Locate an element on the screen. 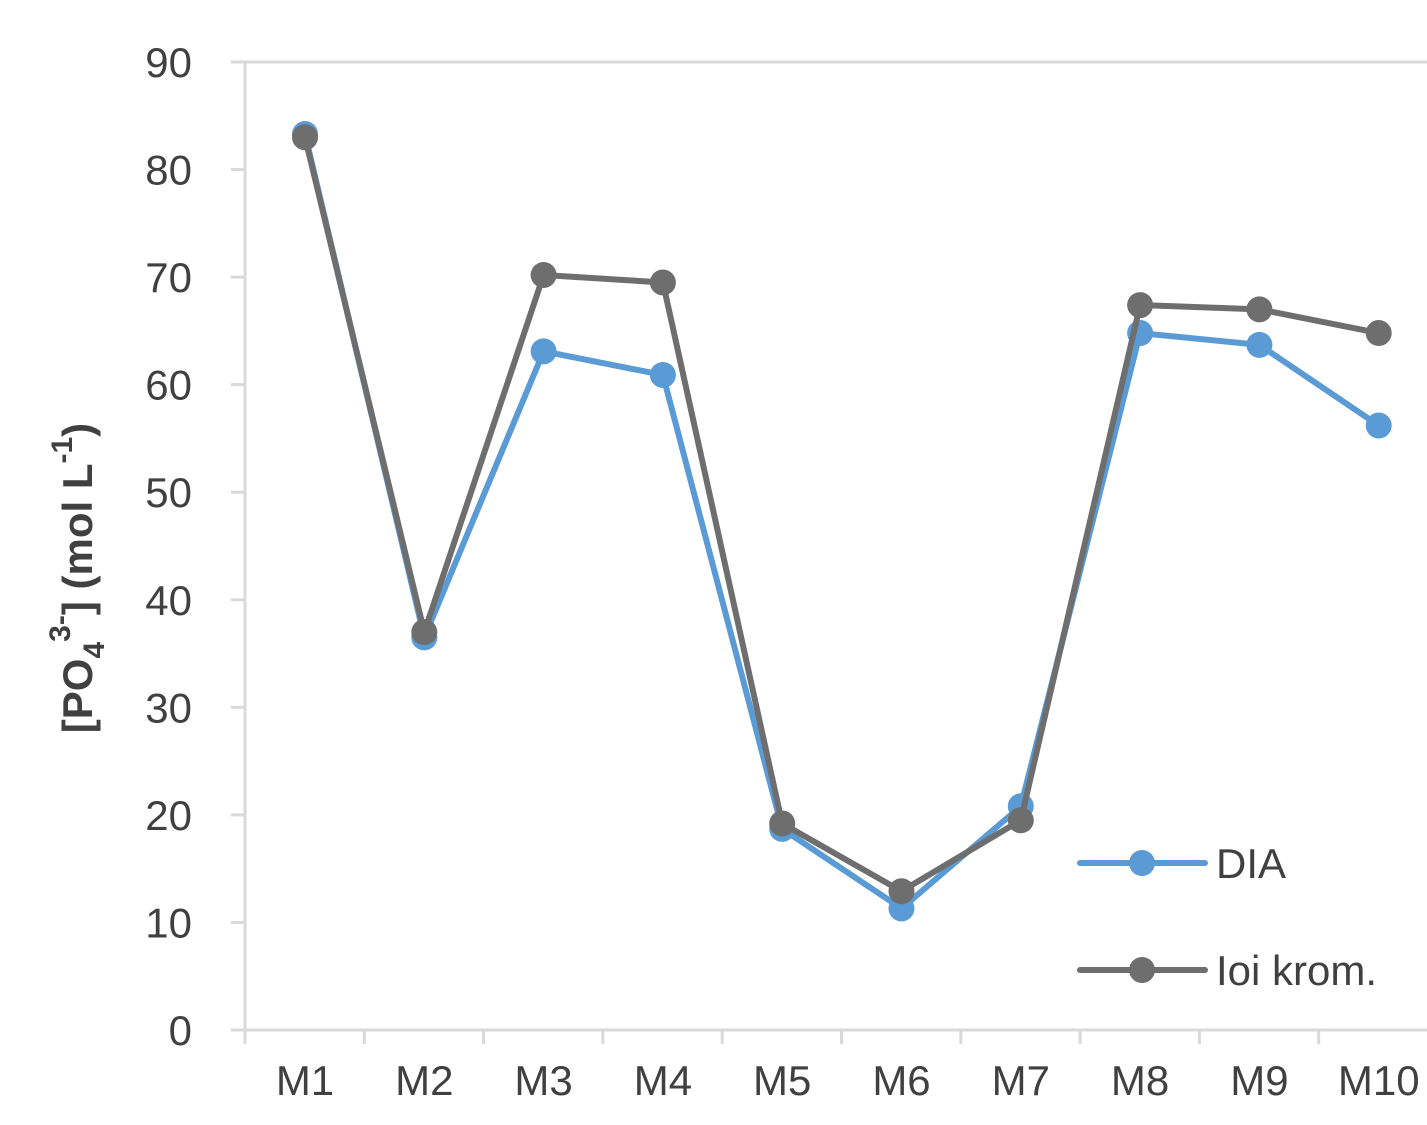 The width and height of the screenshot is (1427, 1125). legend-label-dia: DIA is located at coordinates (1251, 863).